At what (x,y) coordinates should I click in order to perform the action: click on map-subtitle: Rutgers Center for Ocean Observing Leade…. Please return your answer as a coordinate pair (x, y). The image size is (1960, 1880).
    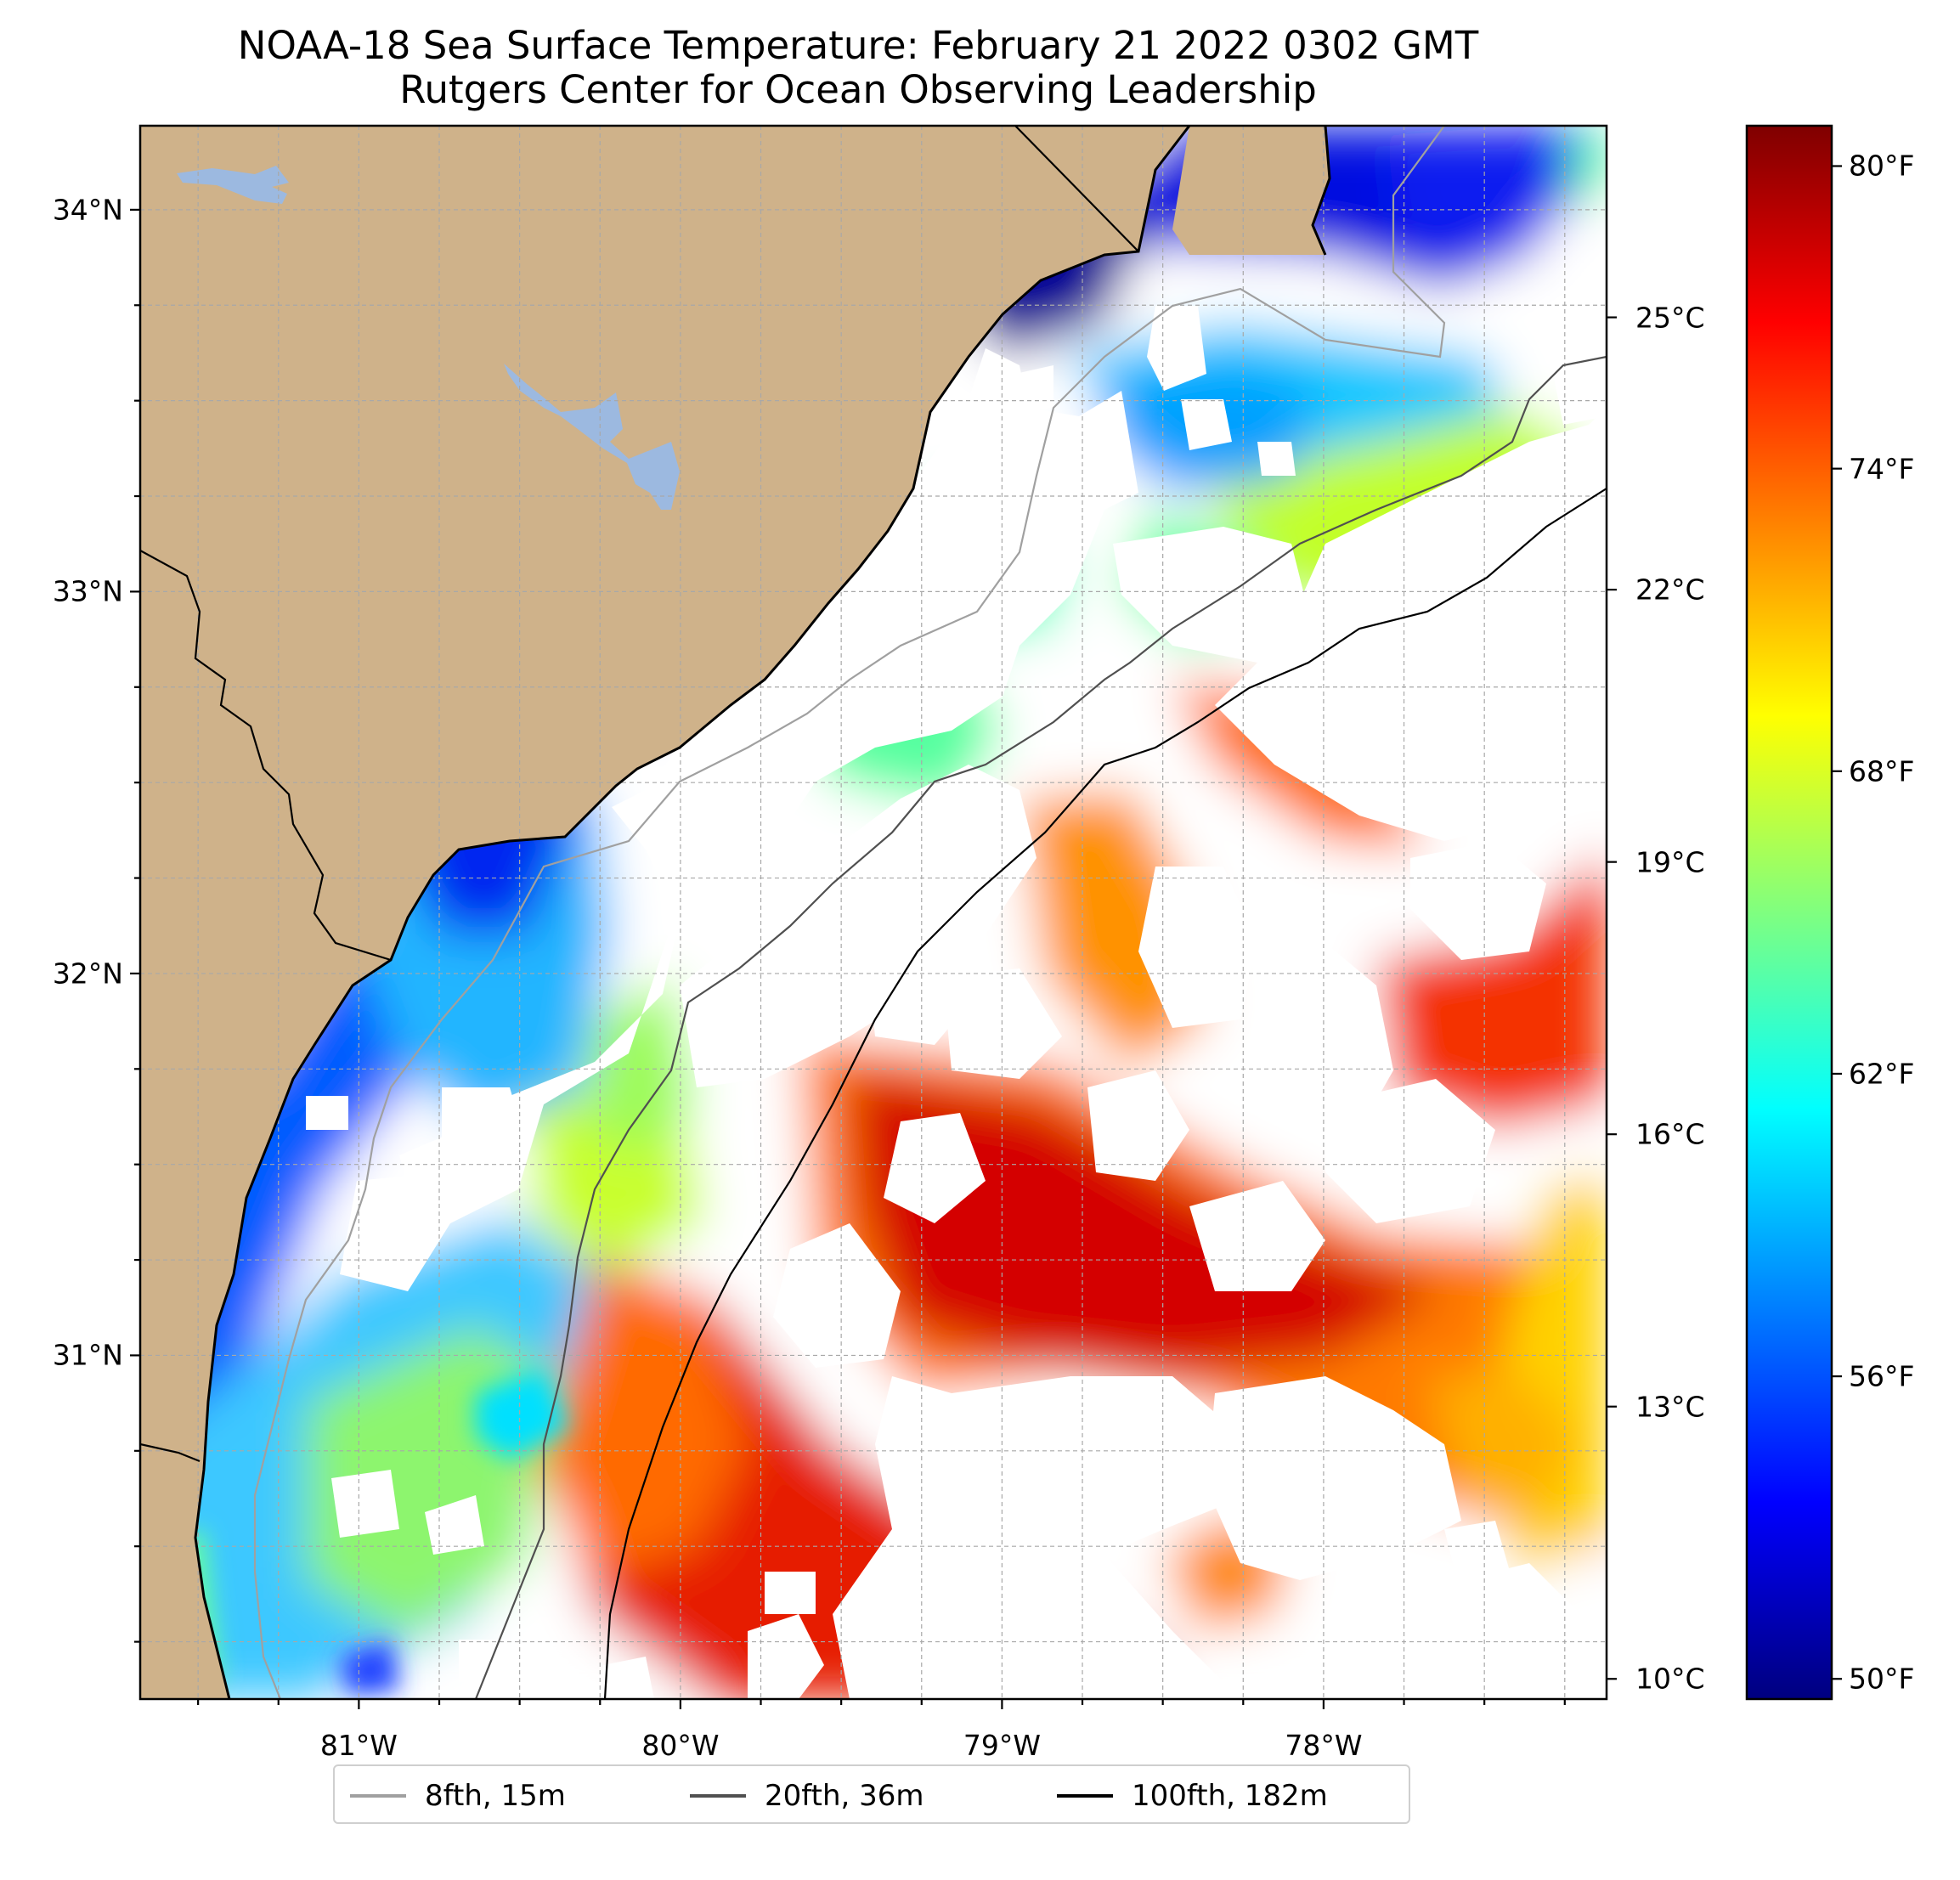
    Looking at the image, I should click on (858, 90).